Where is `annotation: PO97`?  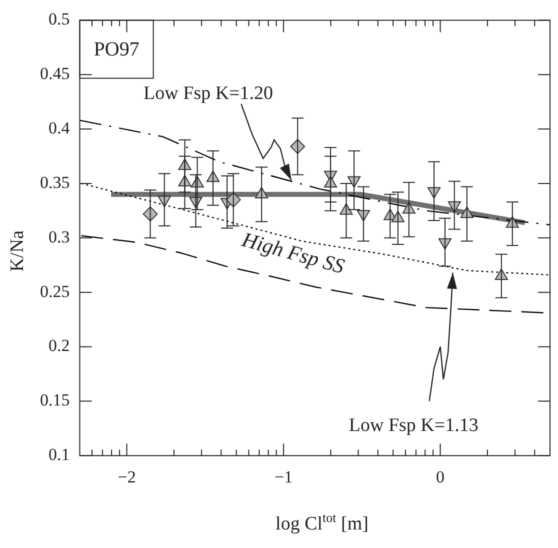 annotation: PO97 is located at coordinates (117, 49).